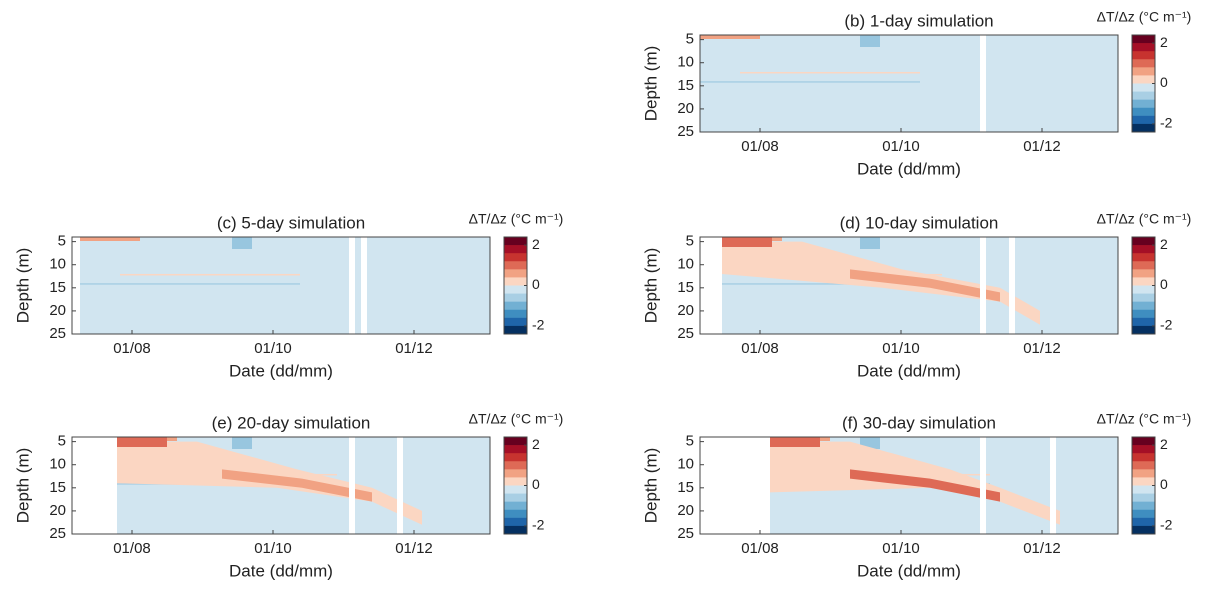  What do you see at coordinates (918, 20) in the screenshot?
I see `panel-title: (b) 1-day simulation` at bounding box center [918, 20].